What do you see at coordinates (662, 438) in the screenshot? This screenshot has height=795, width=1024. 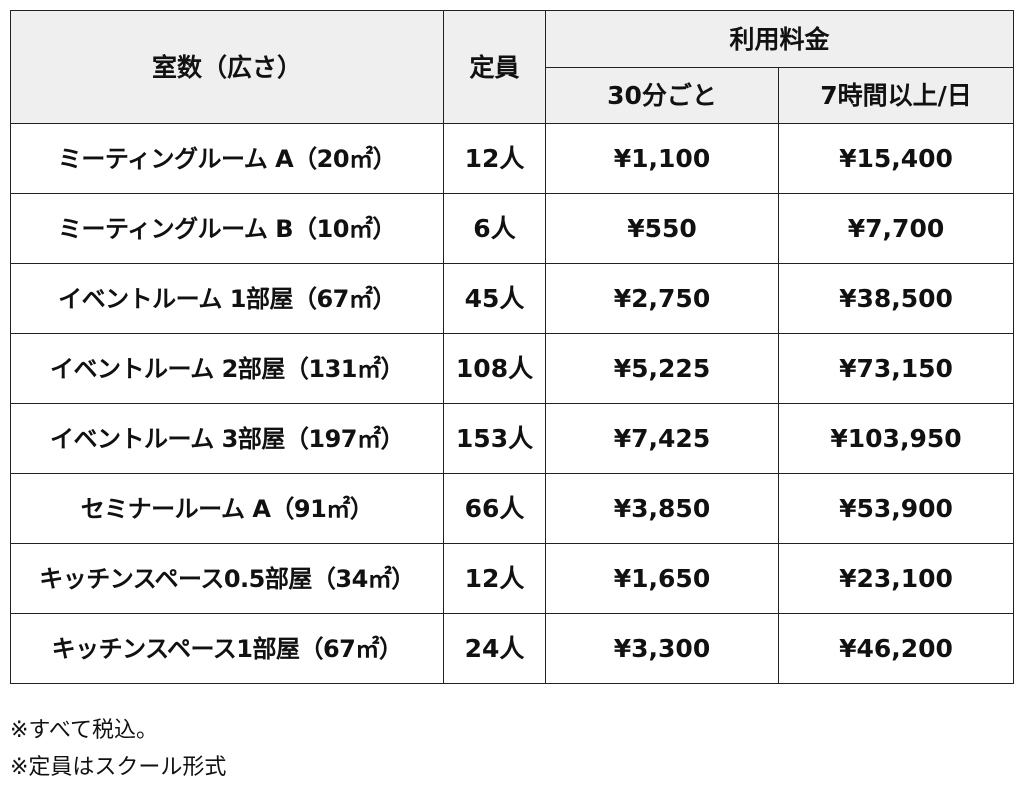 I see `per30-price-cell: ¥7,425` at bounding box center [662, 438].